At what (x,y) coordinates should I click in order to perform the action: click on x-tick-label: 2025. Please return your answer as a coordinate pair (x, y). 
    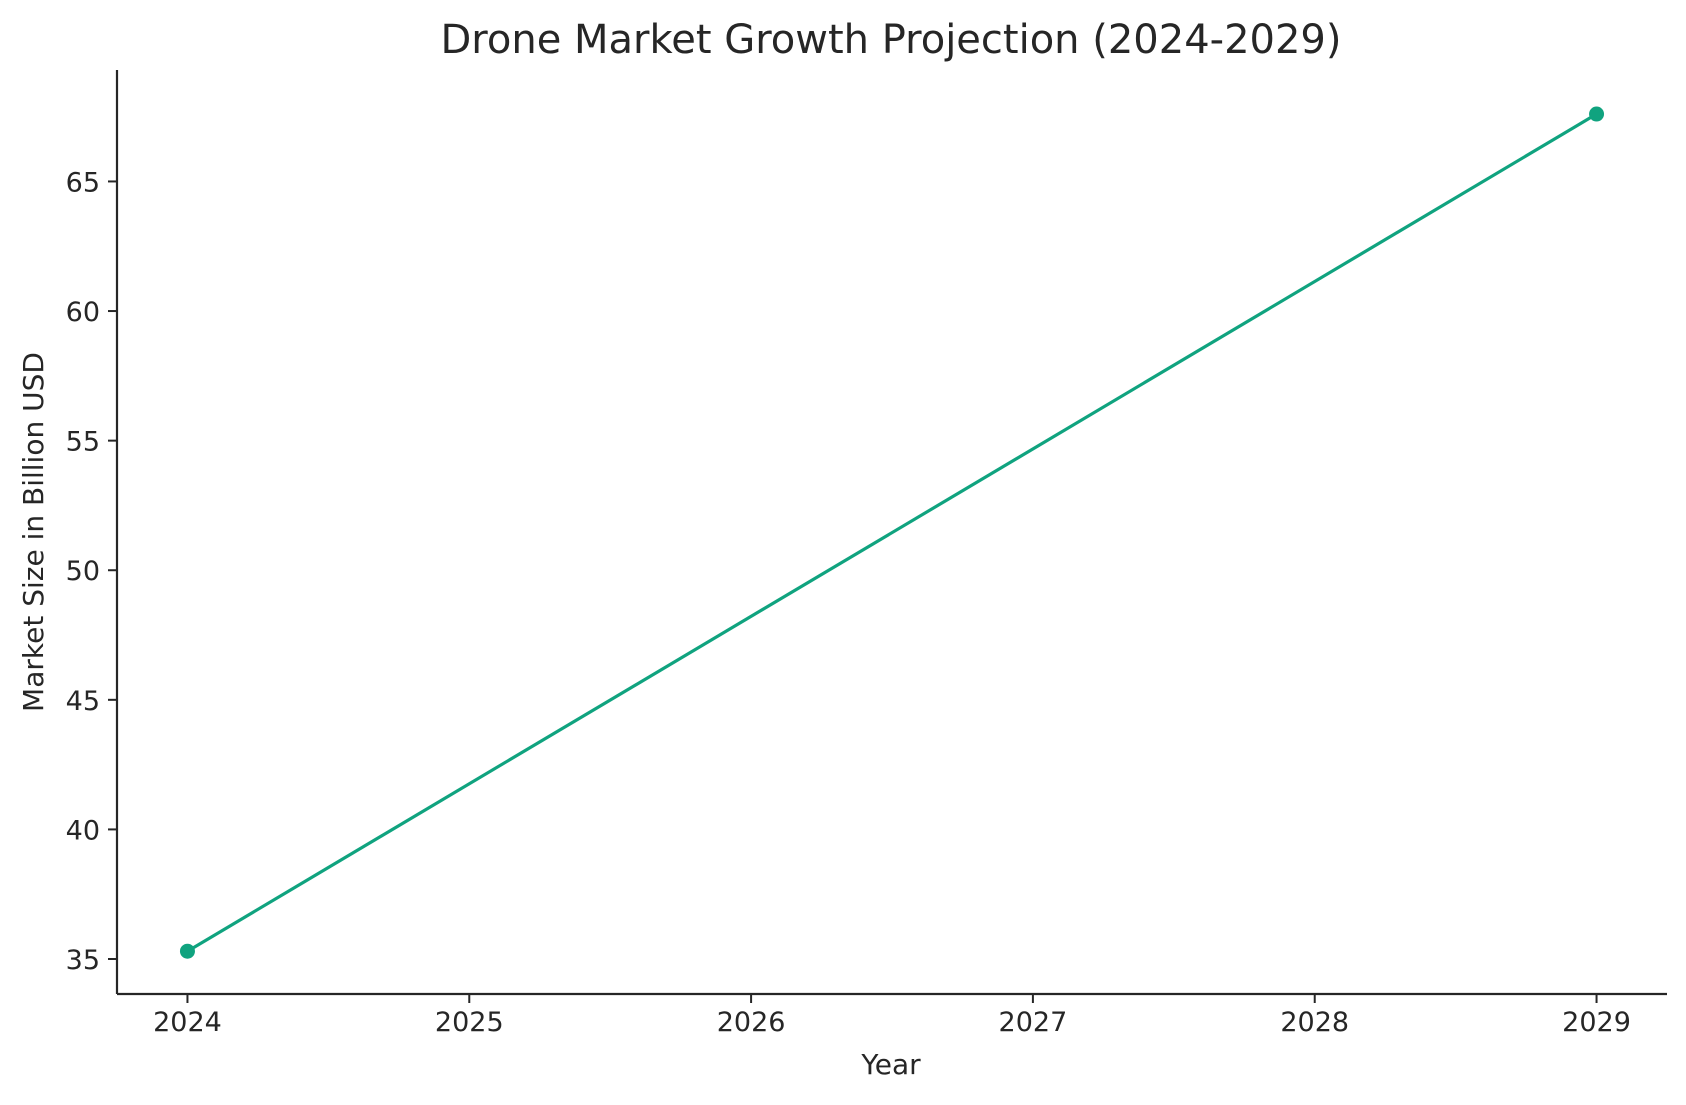
    Looking at the image, I should click on (469, 1022).